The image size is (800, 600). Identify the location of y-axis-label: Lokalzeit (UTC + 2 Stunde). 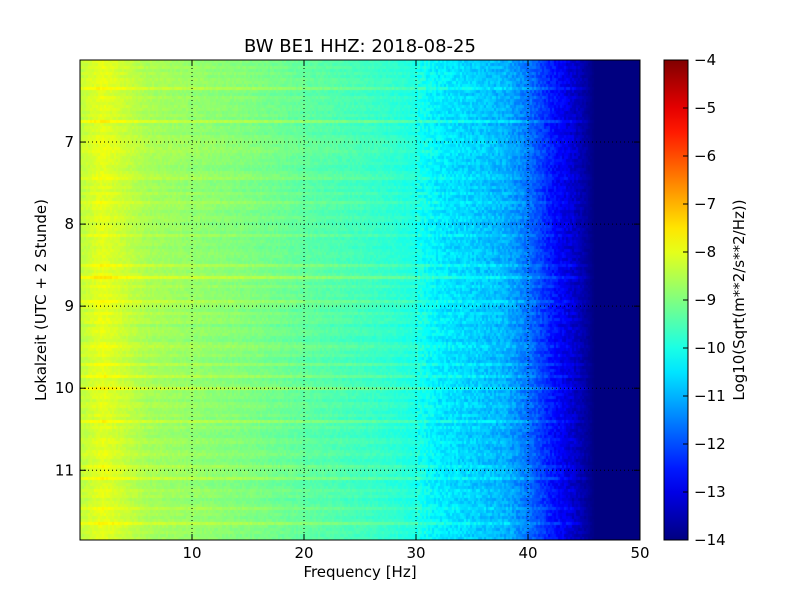
(41, 300).